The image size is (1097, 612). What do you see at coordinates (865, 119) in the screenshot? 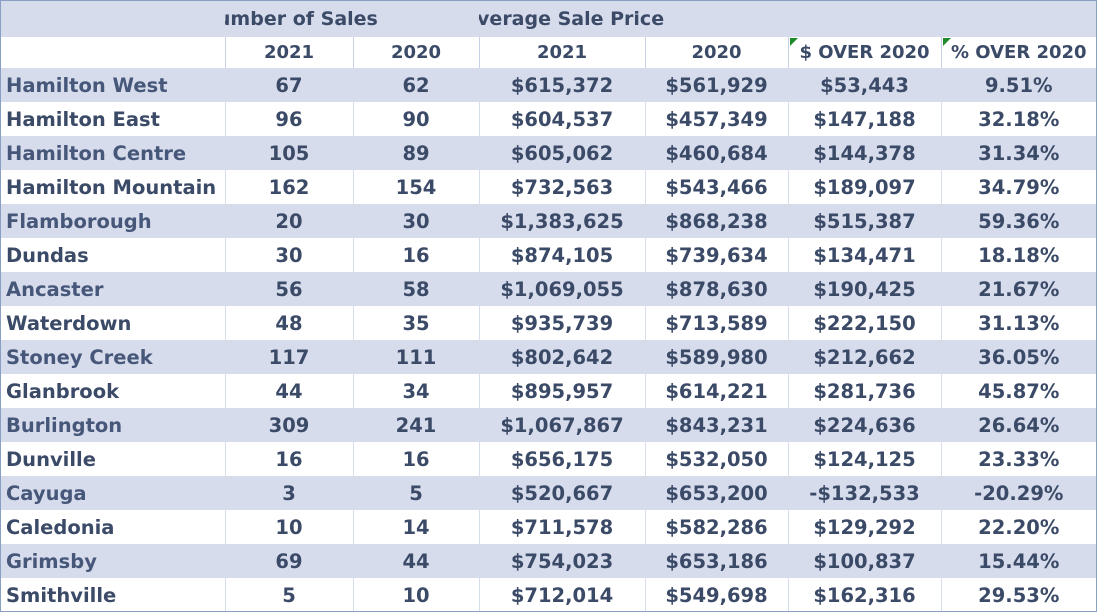
I see `dollar-over-cell: $147,188` at bounding box center [865, 119].